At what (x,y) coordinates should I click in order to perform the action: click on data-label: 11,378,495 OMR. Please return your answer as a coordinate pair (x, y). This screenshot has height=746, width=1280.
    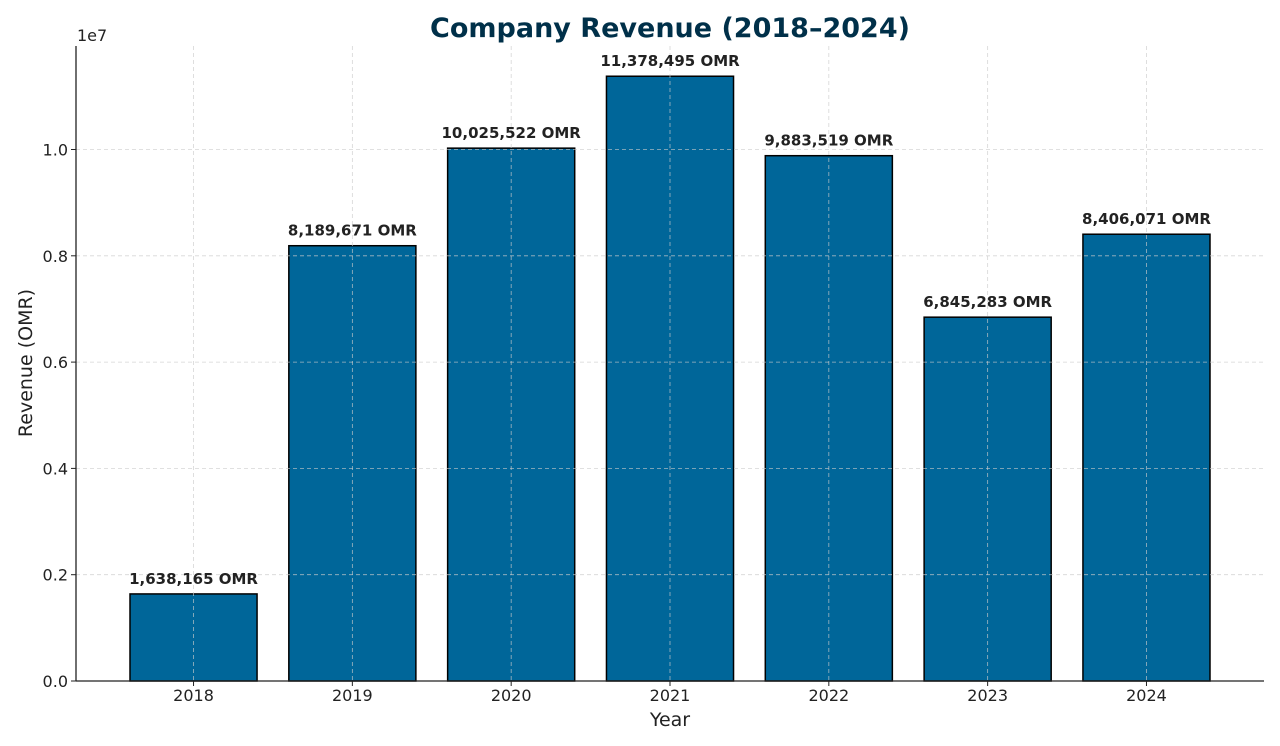
    Looking at the image, I should click on (670, 61).